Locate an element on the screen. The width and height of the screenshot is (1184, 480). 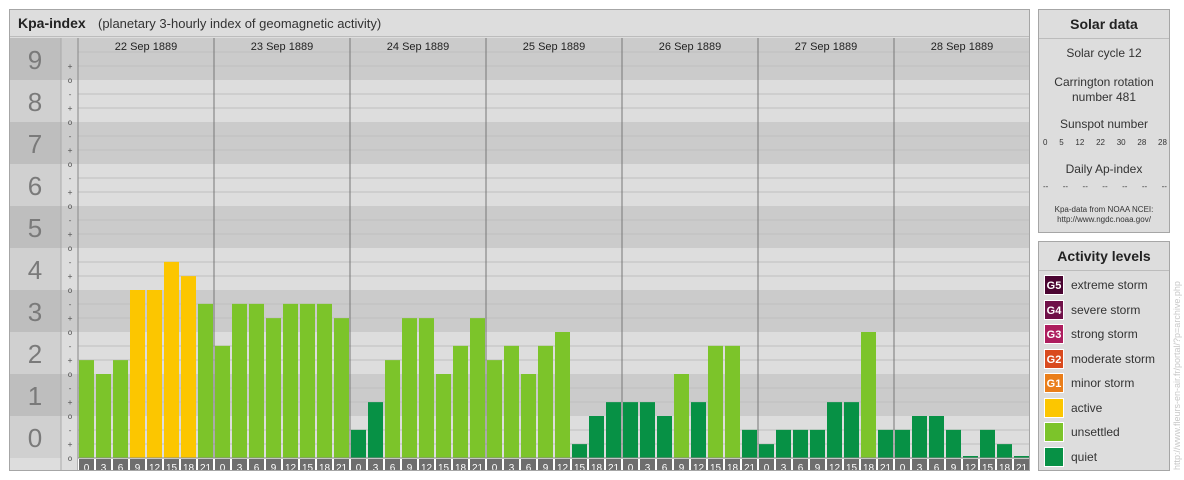
ap-values: -- -- -- -- -- -- -- is located at coordinates (1105, 186).